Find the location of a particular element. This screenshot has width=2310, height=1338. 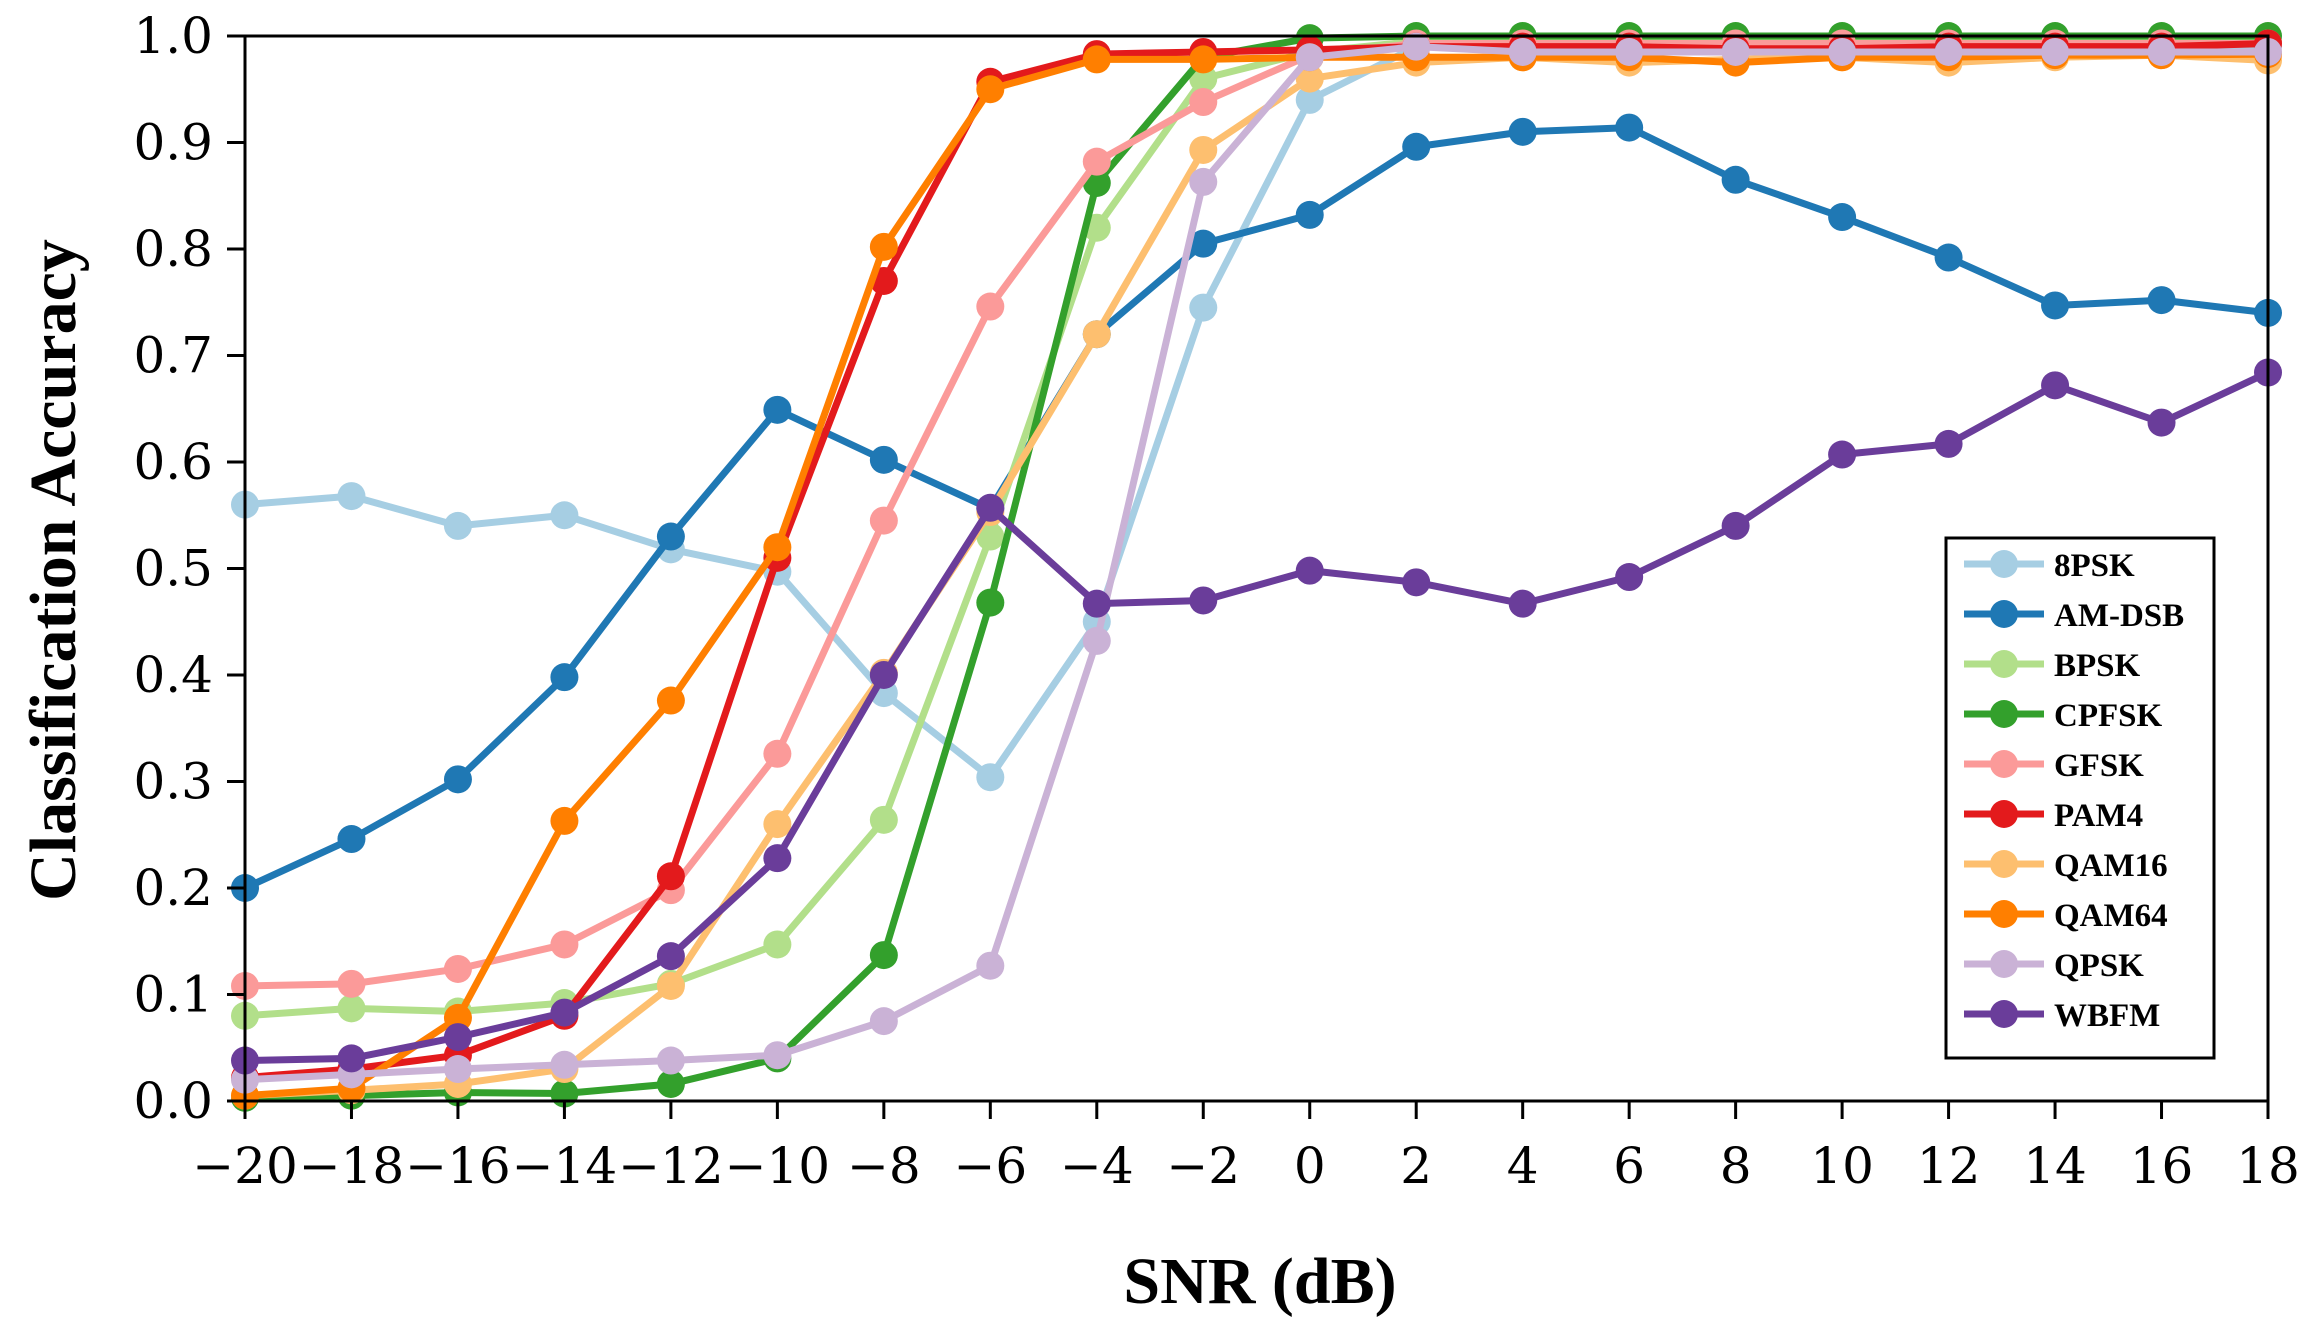

legend-label: QAM64 is located at coordinates (2111, 916).